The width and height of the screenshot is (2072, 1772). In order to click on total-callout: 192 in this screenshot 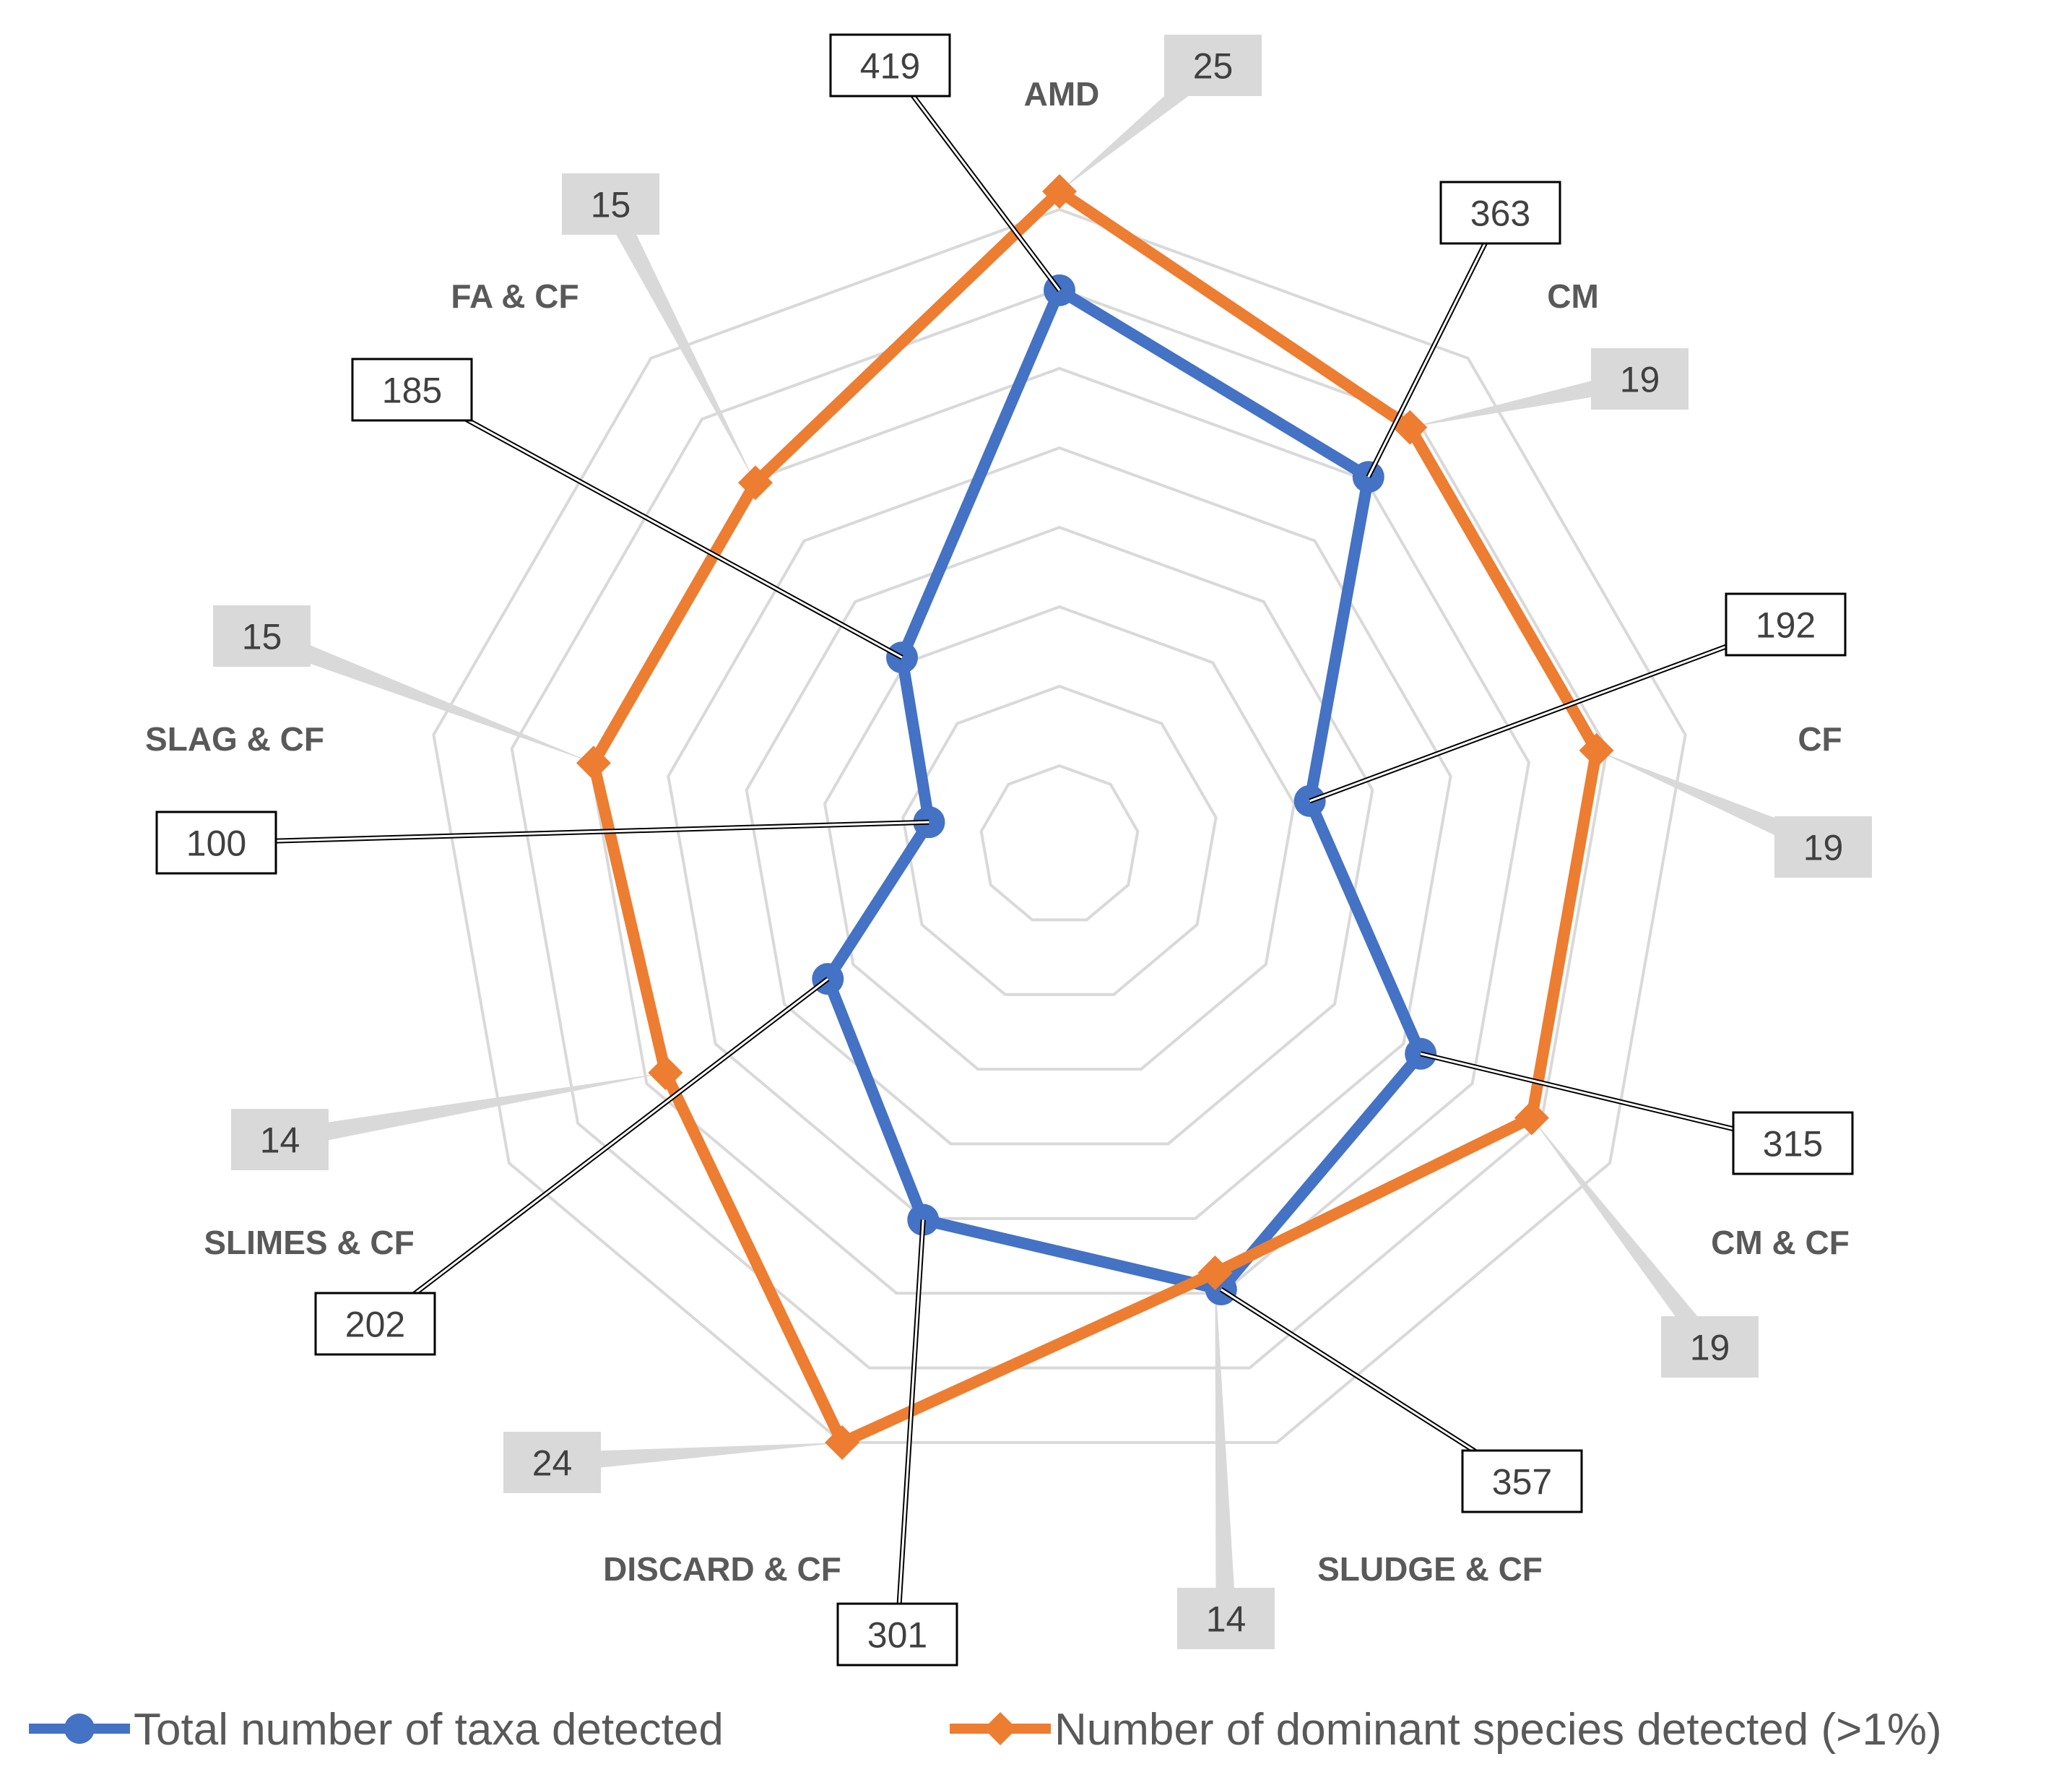, I will do `click(1578, 698)`.